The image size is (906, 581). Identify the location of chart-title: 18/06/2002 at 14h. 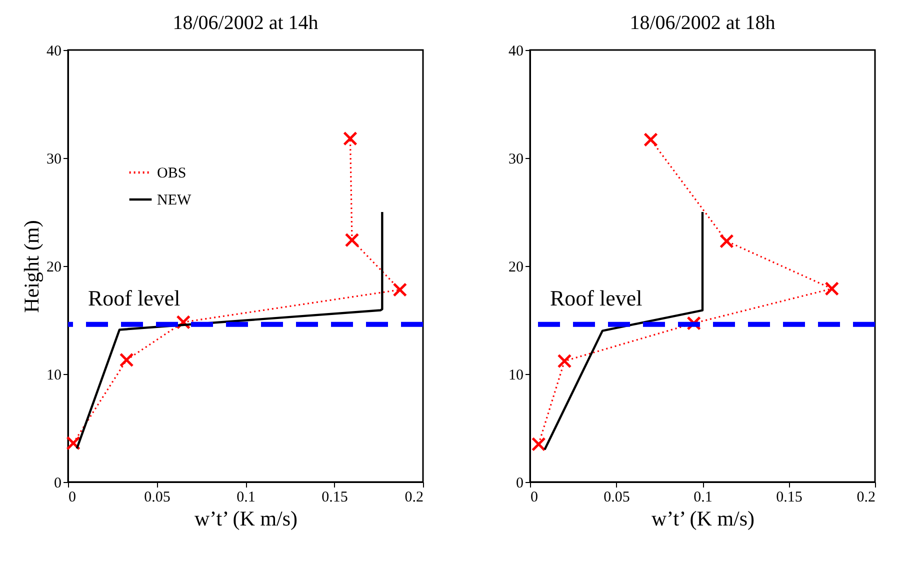
(245, 23).